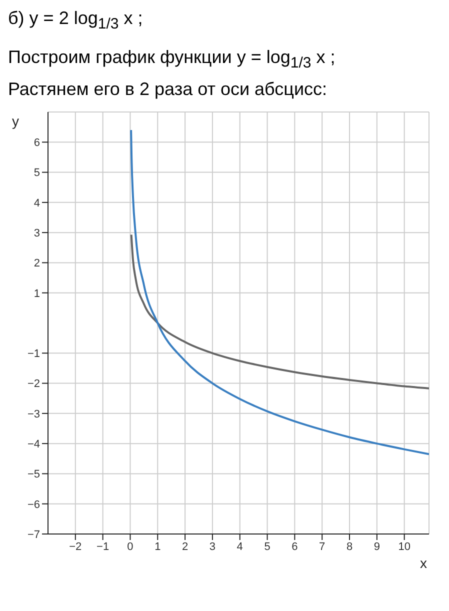 The width and height of the screenshot is (449, 611). Describe the element at coordinates (76, 20) in the screenshot. I see `chart-title: б) y = 2 log$_{1/3}$ x ;` at that location.